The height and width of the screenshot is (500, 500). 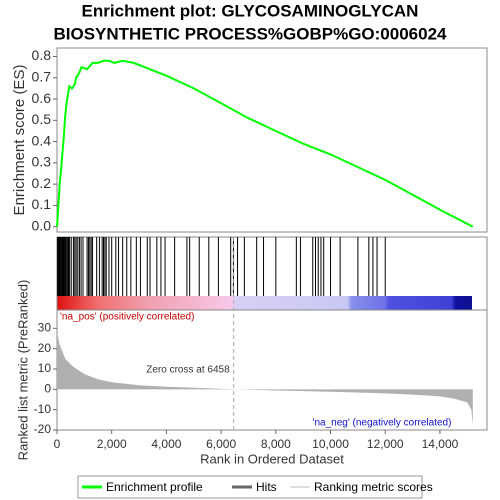 I want to click on y-axis-label: Ranked list metric (PreRanked), so click(x=22, y=370).